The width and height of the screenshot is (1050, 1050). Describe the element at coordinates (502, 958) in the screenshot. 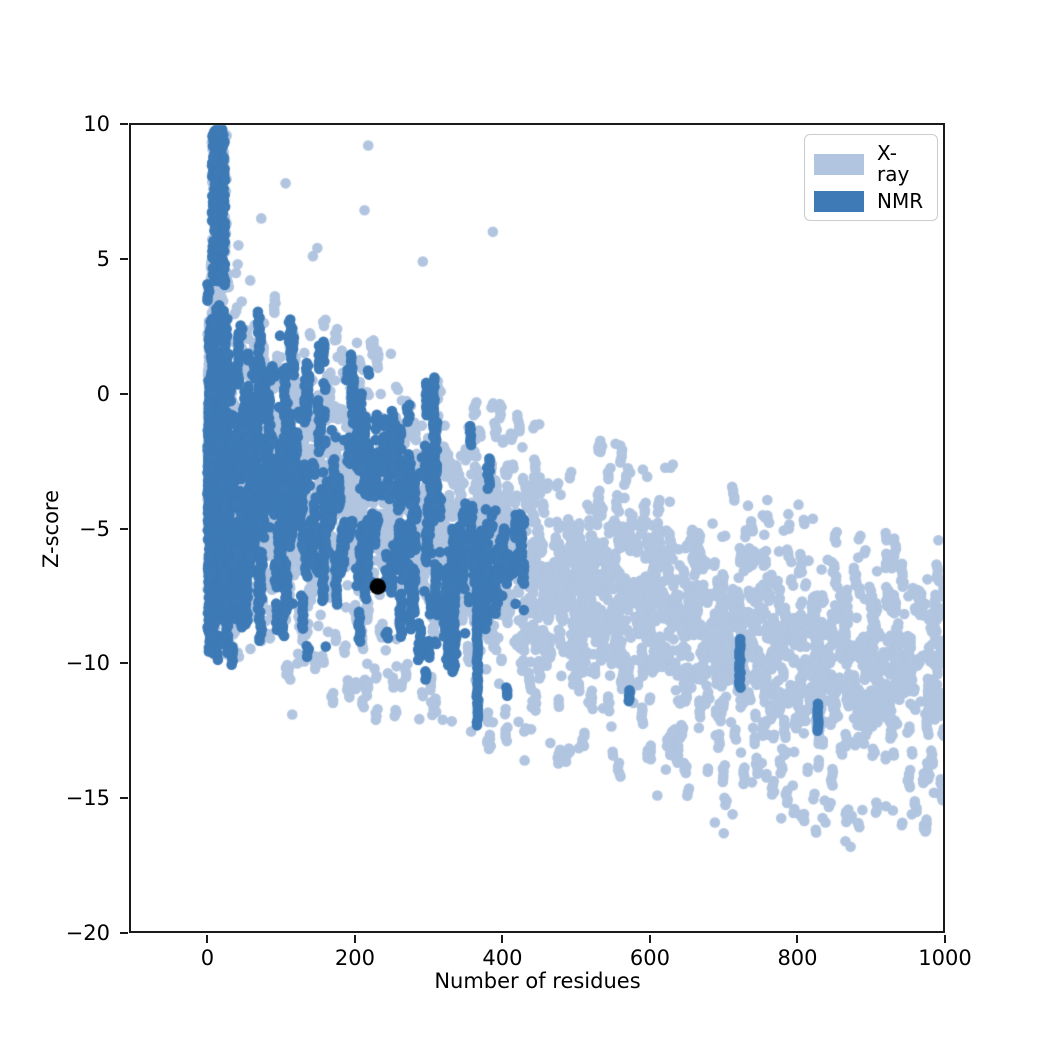

I see `x-tick-label: 400` at that location.